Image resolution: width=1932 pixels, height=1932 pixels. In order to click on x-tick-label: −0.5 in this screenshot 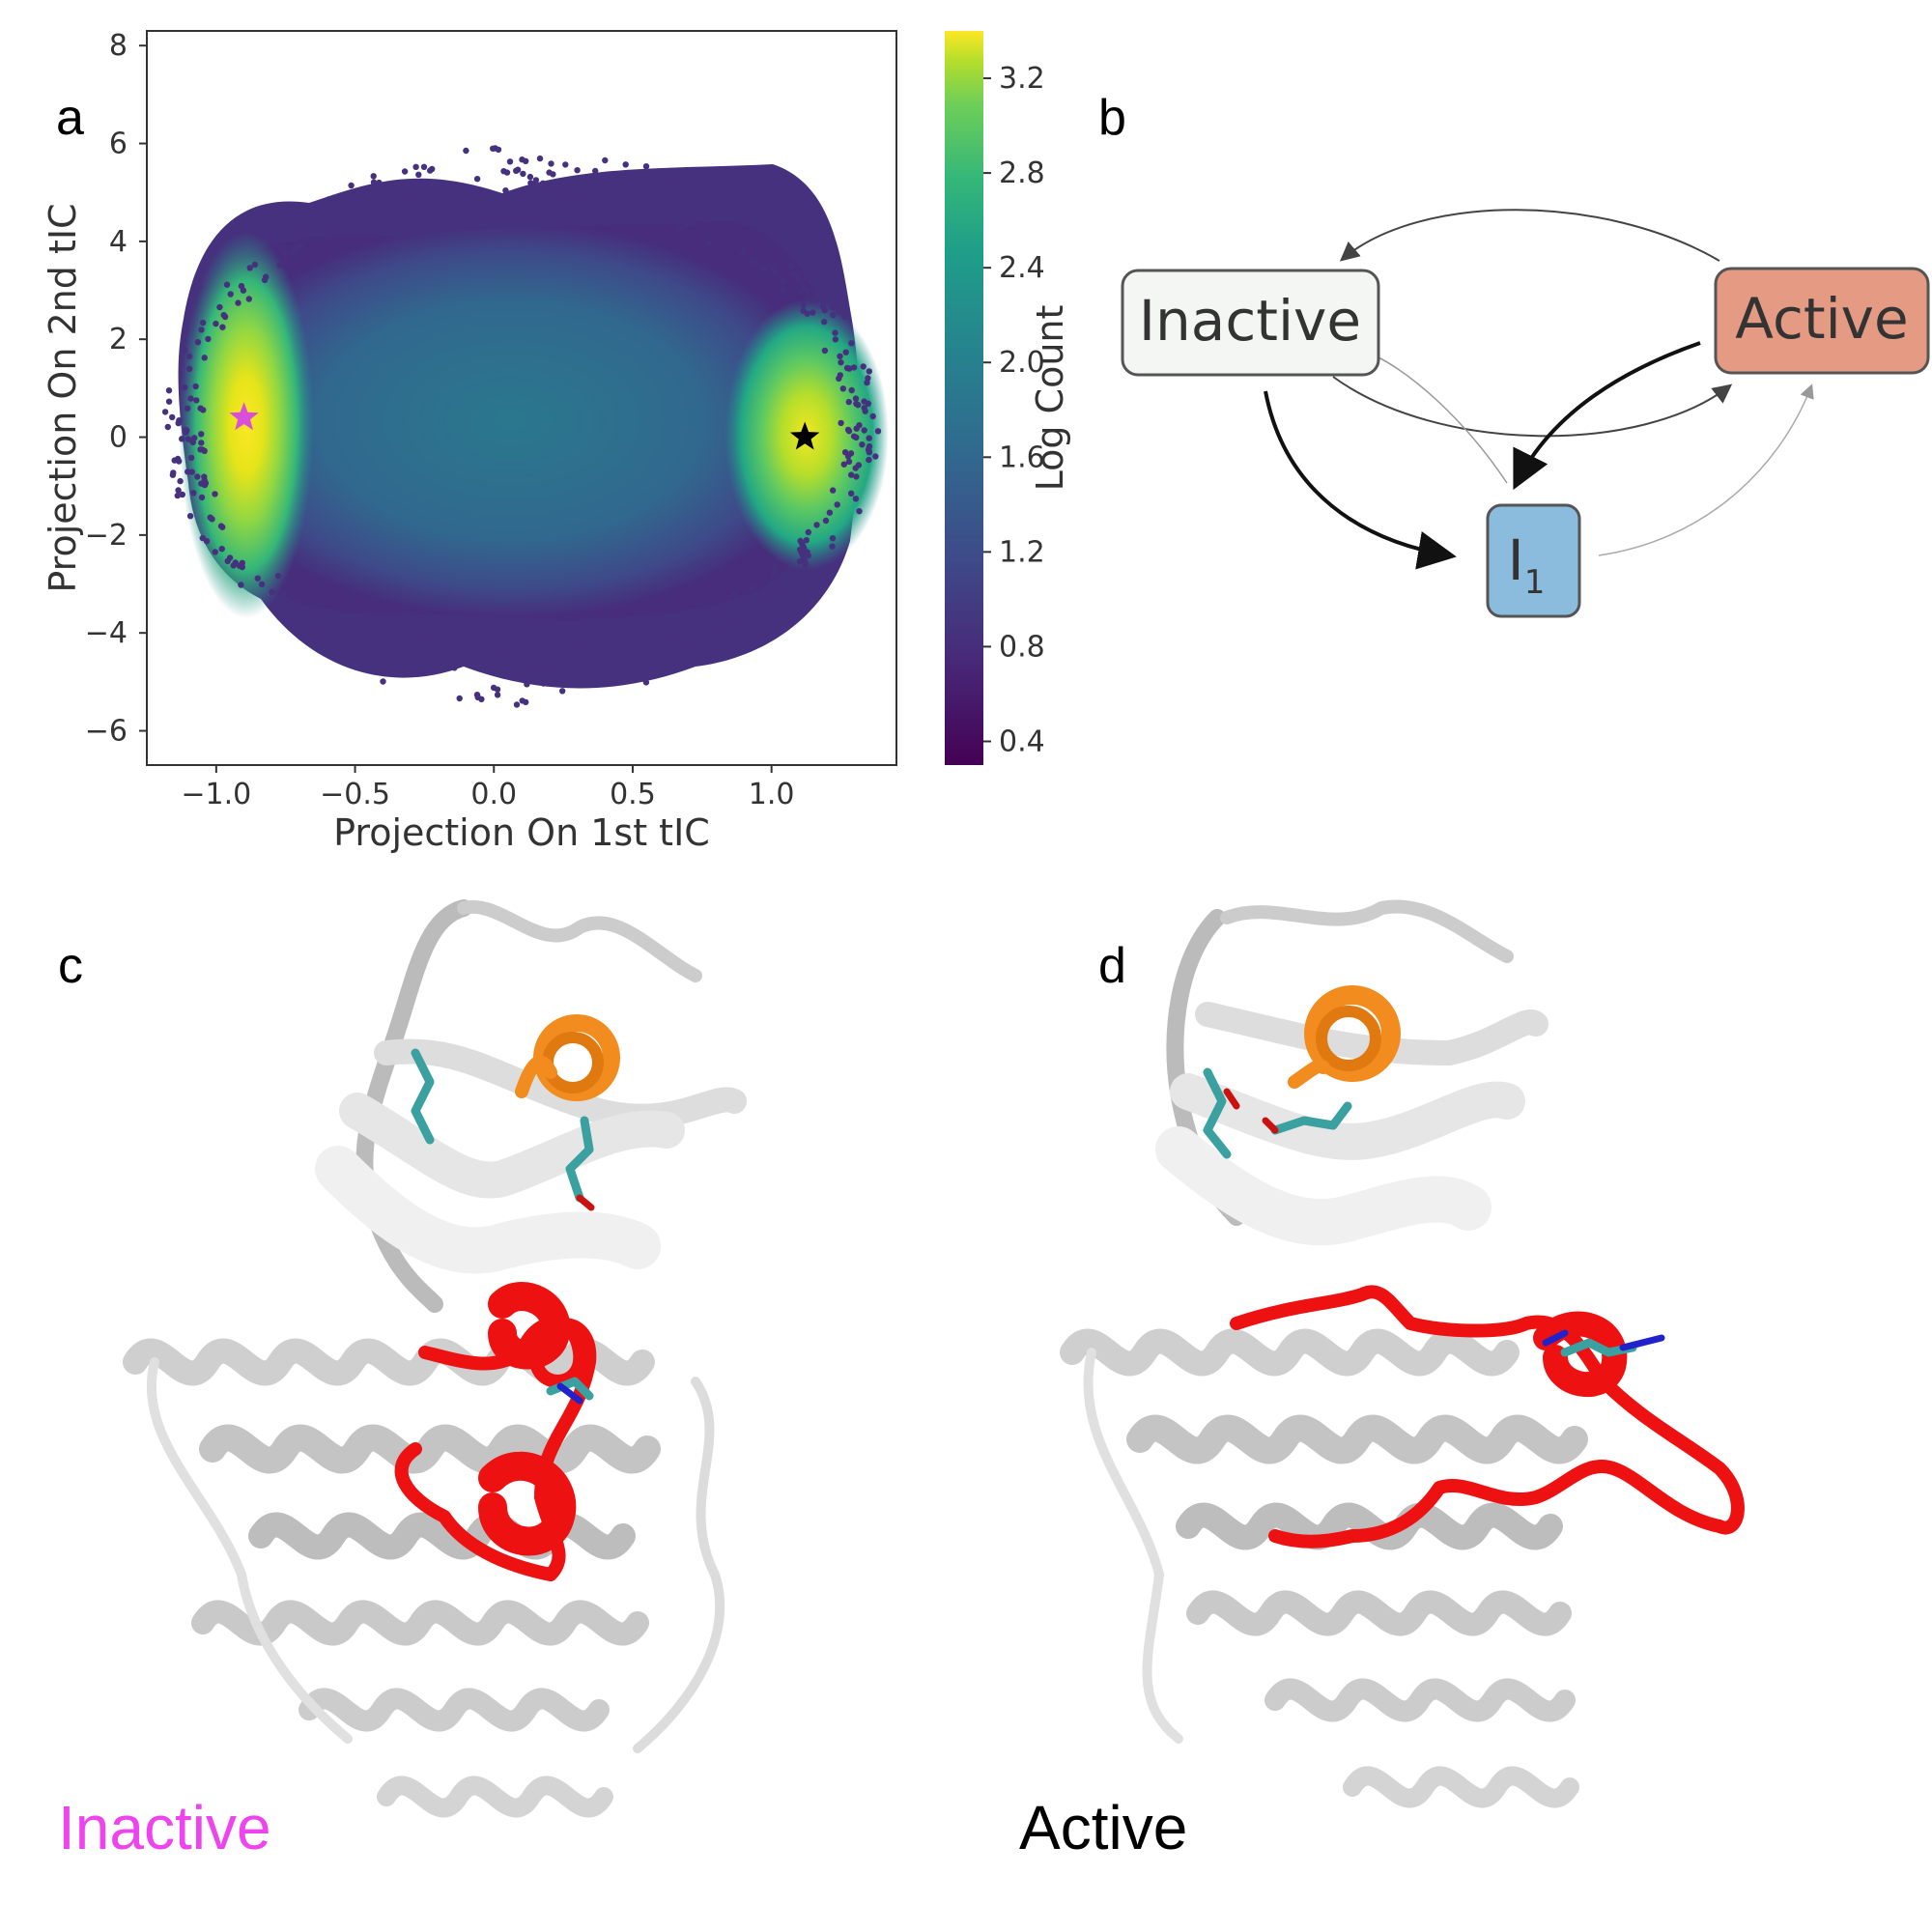, I will do `click(355, 794)`.